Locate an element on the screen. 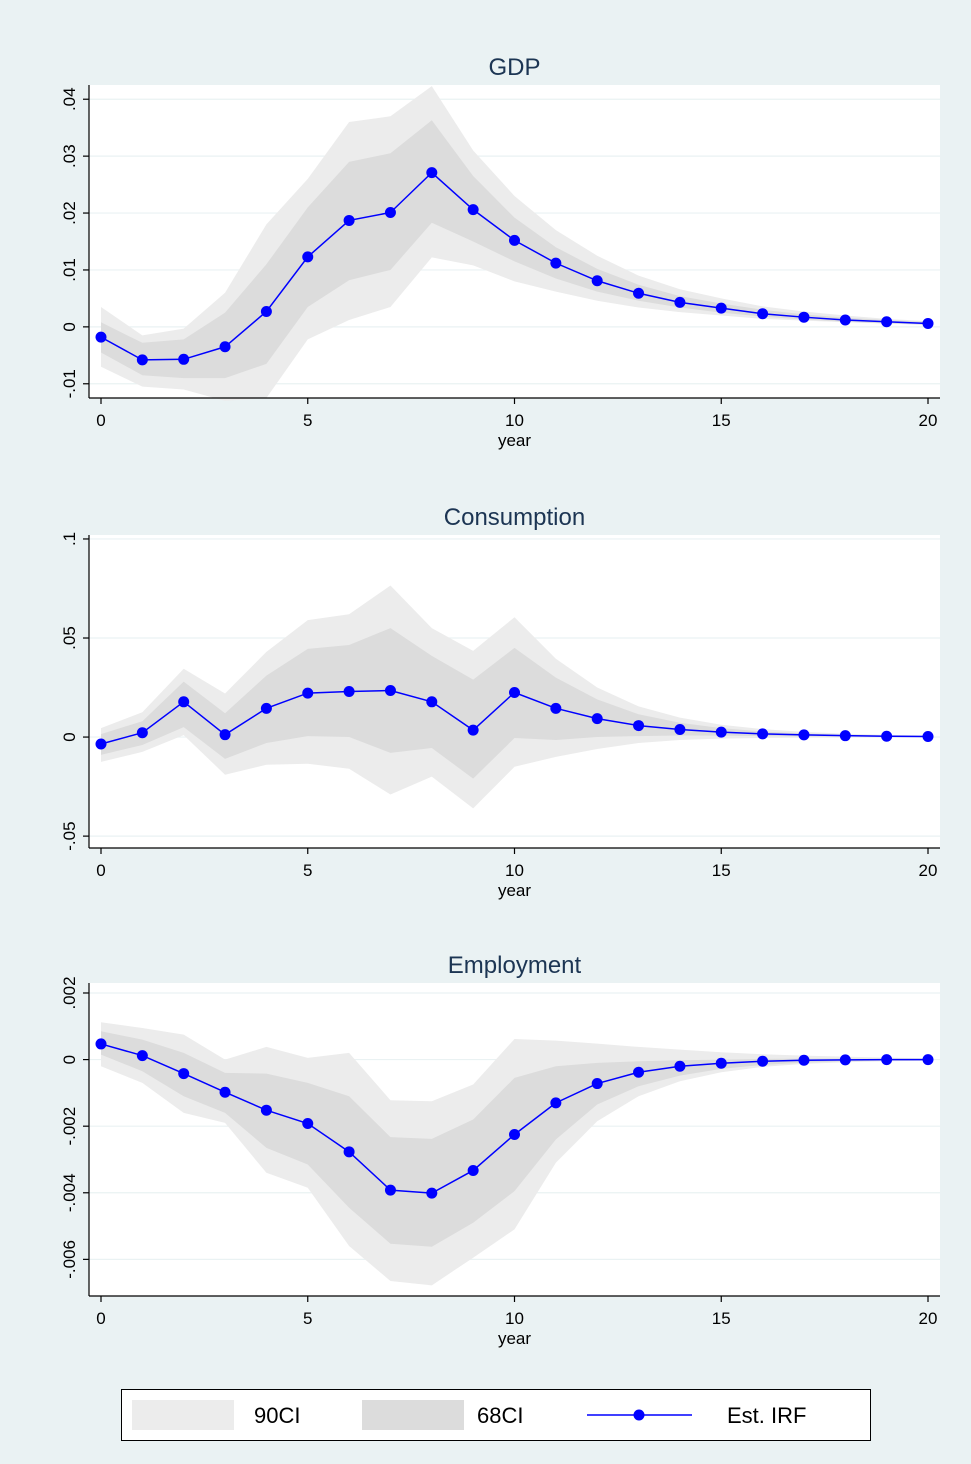  legend-swatch-68ci is located at coordinates (413, 1415).